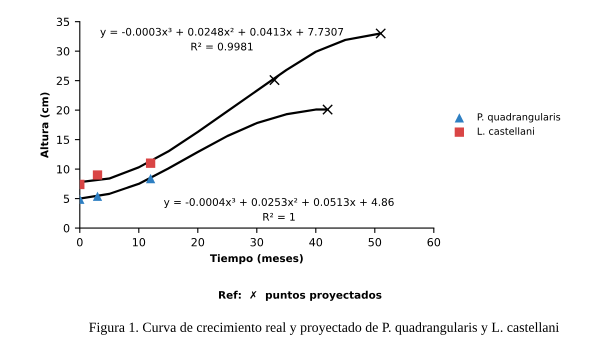  What do you see at coordinates (63, 81) in the screenshot?
I see `y-tick-label: 25` at bounding box center [63, 81].